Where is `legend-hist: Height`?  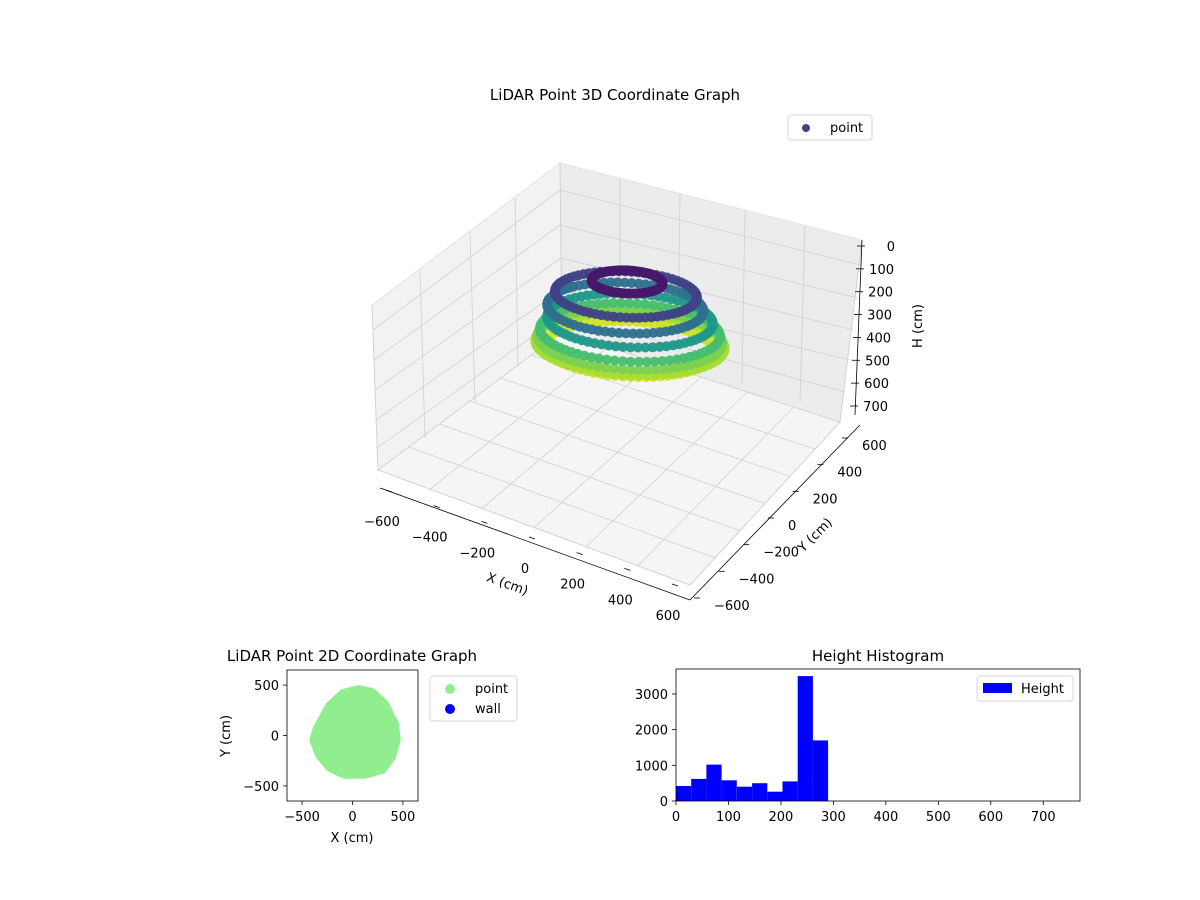
legend-hist: Height is located at coordinates (1025, 688).